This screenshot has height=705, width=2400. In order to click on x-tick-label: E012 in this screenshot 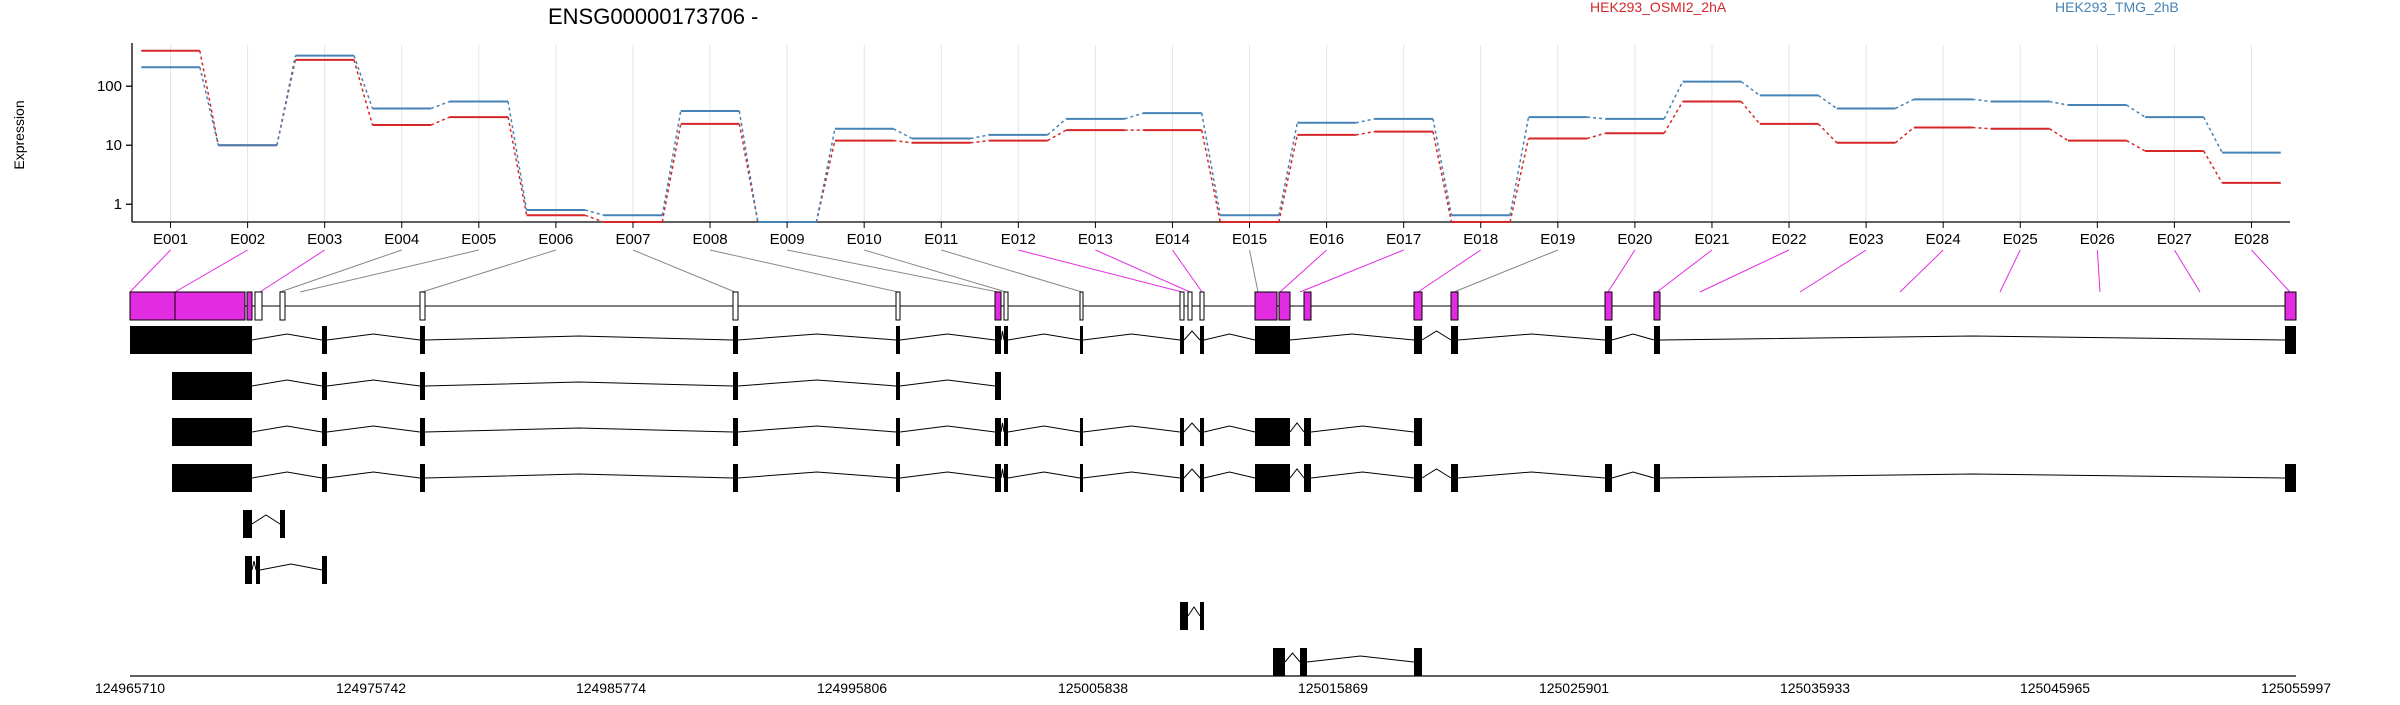, I will do `click(1018, 239)`.